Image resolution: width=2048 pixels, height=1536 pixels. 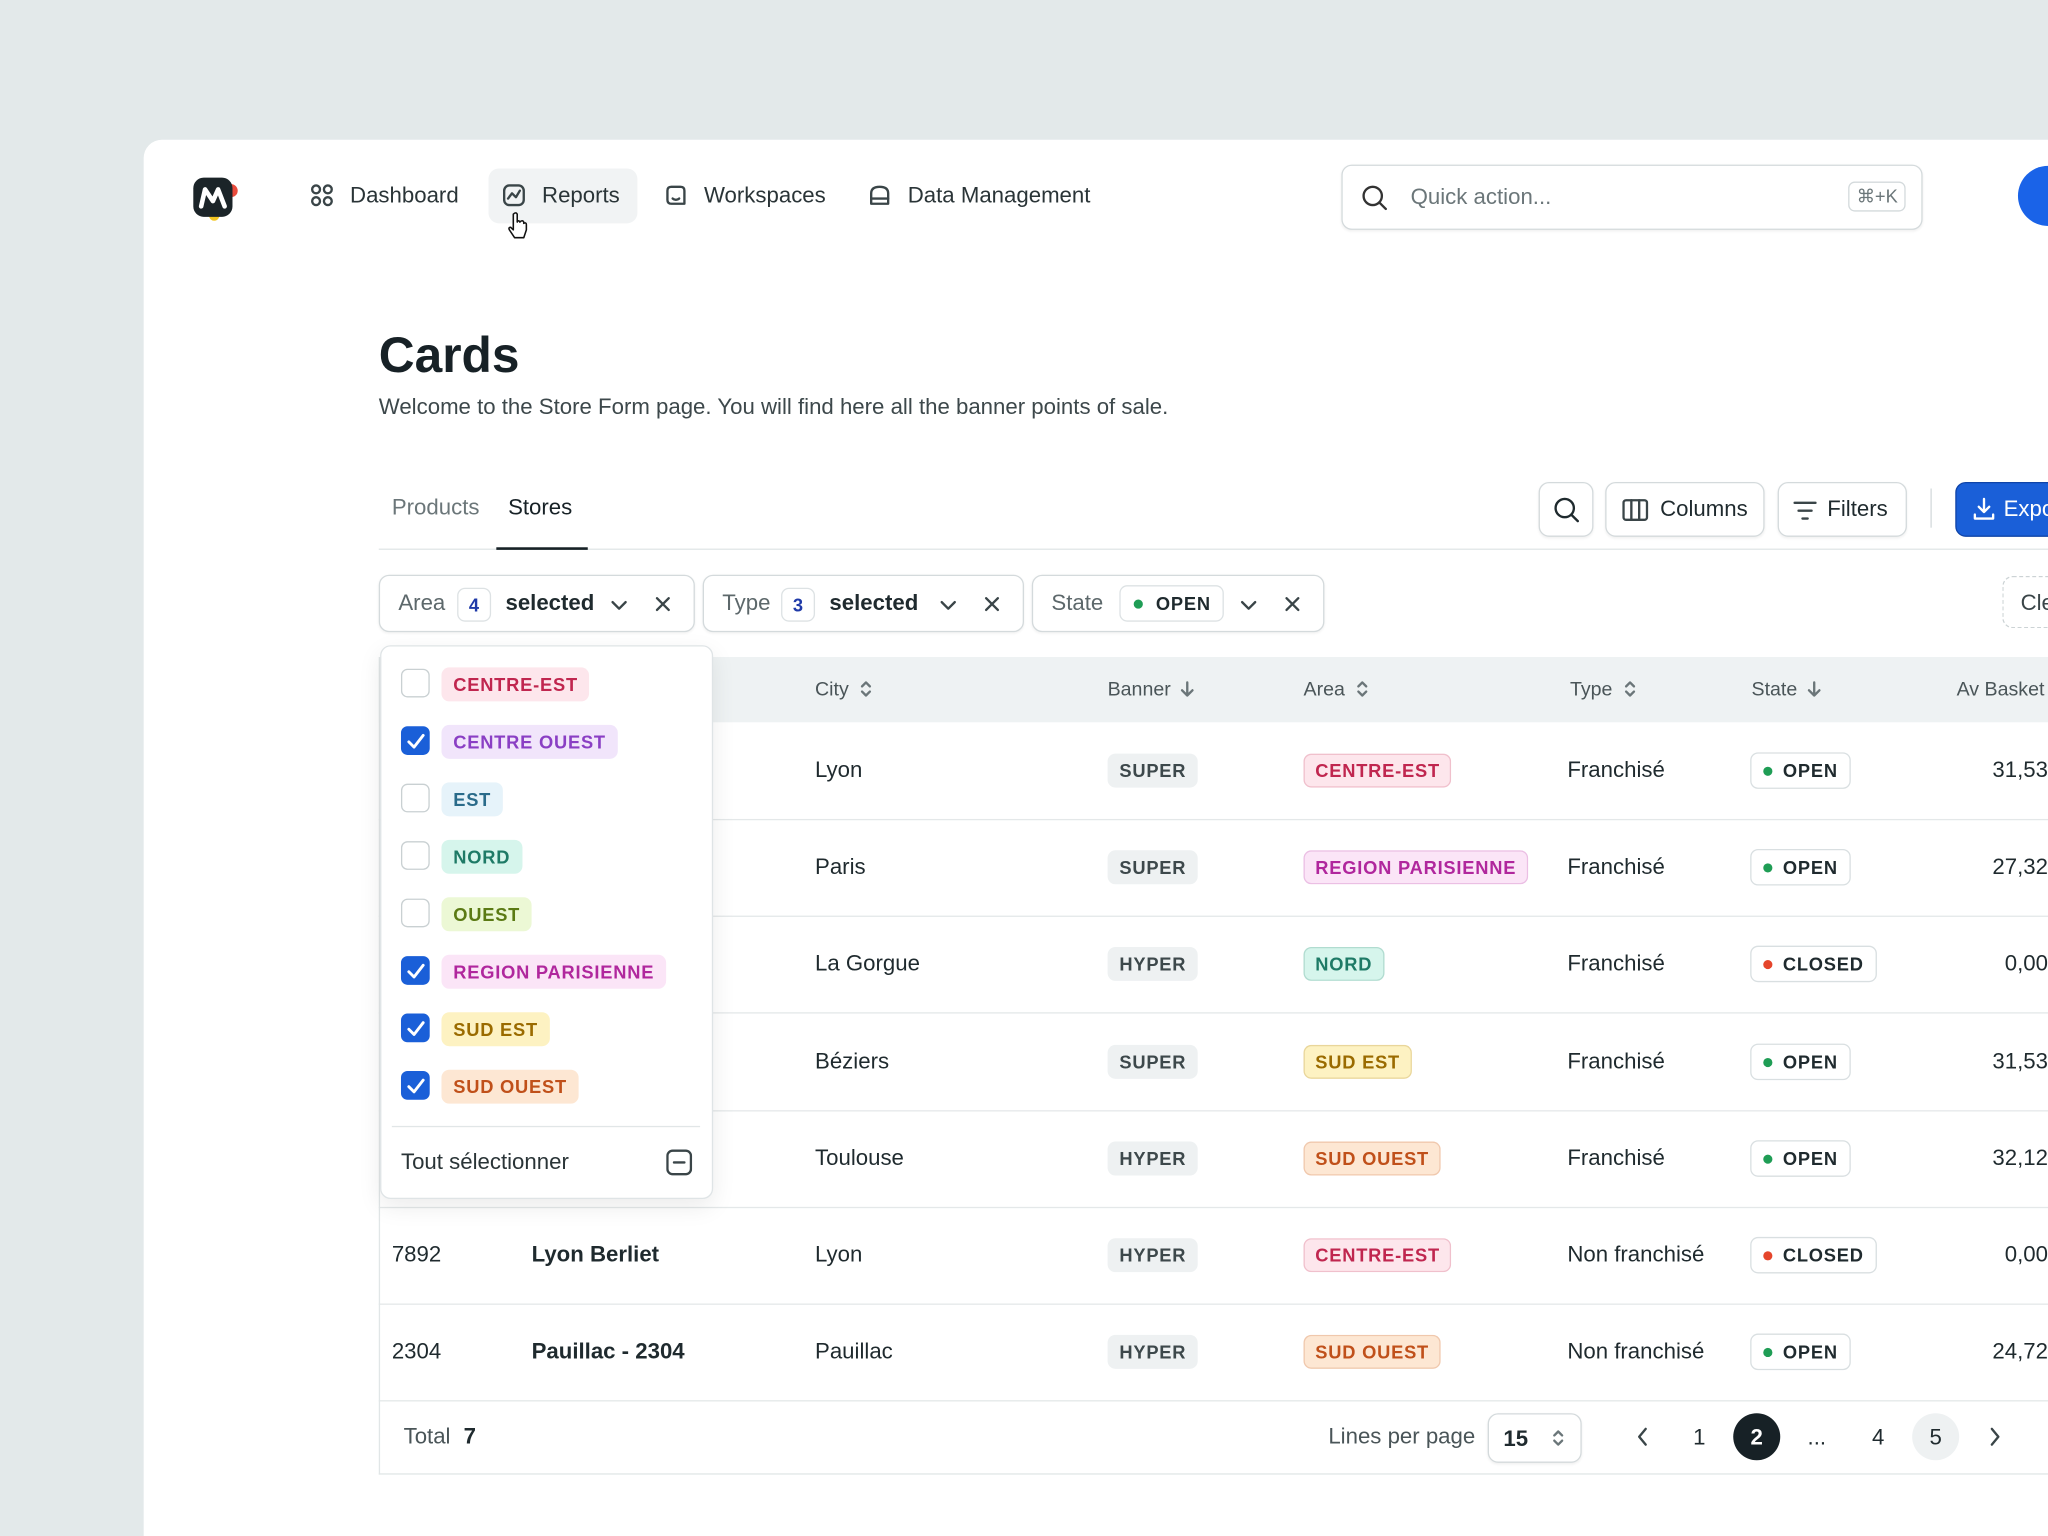 What do you see at coordinates (416, 1351) in the screenshot?
I see `cell-id: 2304` at bounding box center [416, 1351].